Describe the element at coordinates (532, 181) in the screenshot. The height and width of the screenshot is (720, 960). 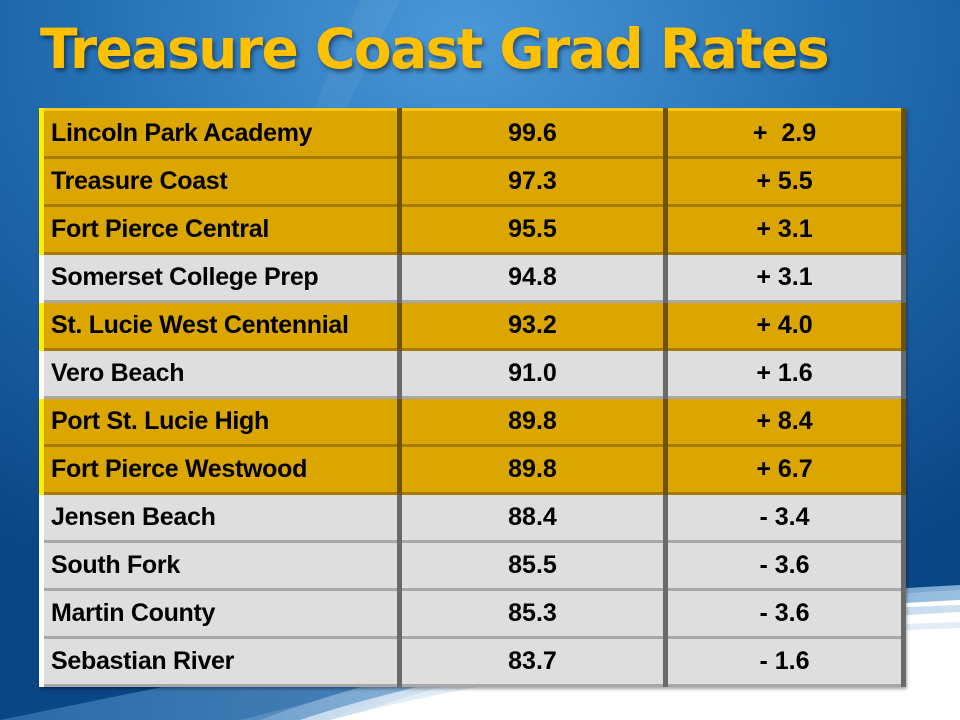
I see `grad-rate-cell: 97.3` at that location.